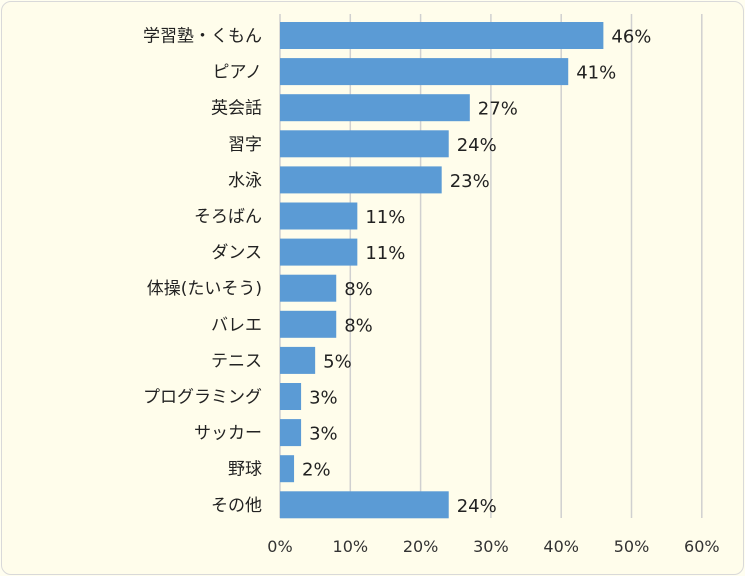 This screenshot has height=576, width=745. Describe the element at coordinates (202, 398) in the screenshot. I see `category-label: プログラミング` at that location.